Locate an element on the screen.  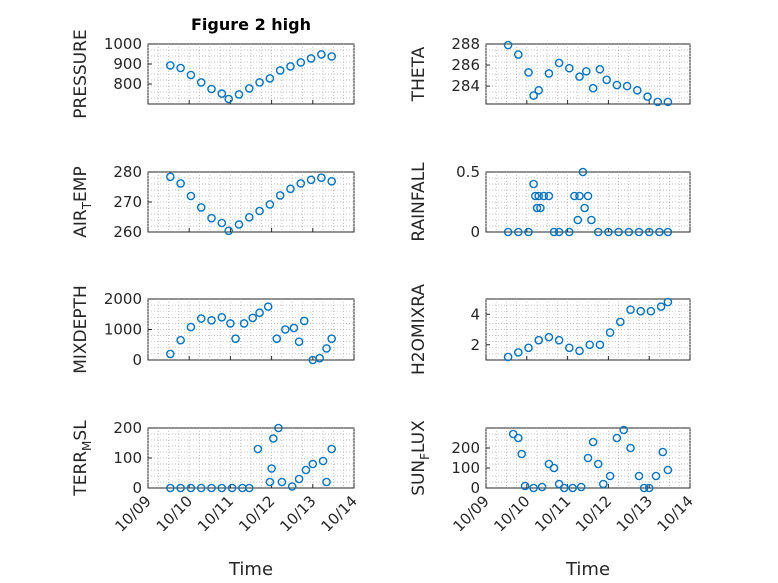
y-tick-label: 286 is located at coordinates (465, 65).